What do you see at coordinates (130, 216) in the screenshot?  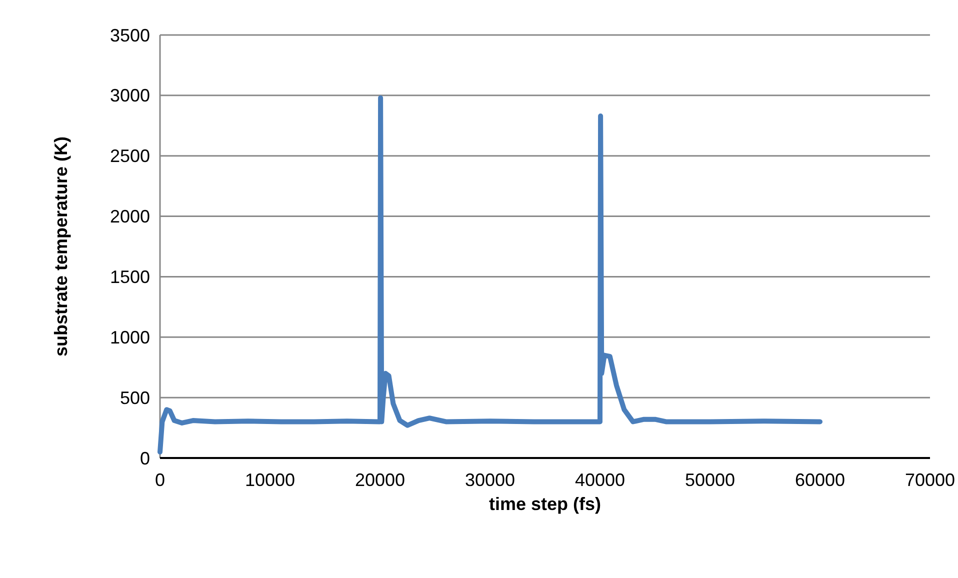 I see `y-tick-label: 2000` at bounding box center [130, 216].